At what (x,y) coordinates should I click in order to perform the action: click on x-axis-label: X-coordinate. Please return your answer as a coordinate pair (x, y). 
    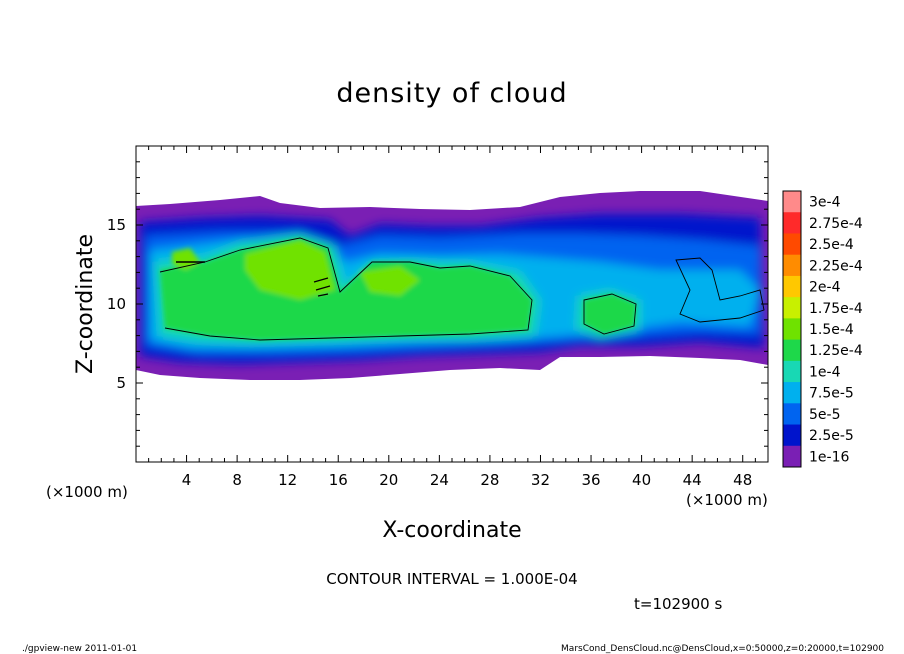
    Looking at the image, I should click on (451, 530).